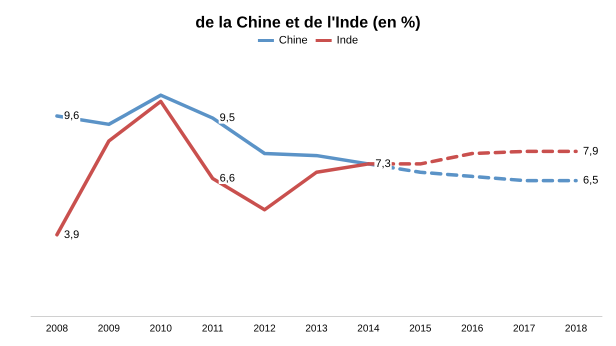 The height and width of the screenshot is (346, 616). What do you see at coordinates (72, 116) in the screenshot?
I see `data-label: 9,6` at bounding box center [72, 116].